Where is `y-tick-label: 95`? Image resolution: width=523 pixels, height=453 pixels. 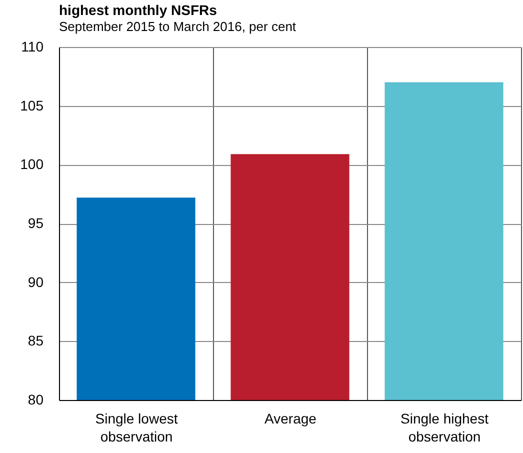
y-tick-label: 95 is located at coordinates (36, 223).